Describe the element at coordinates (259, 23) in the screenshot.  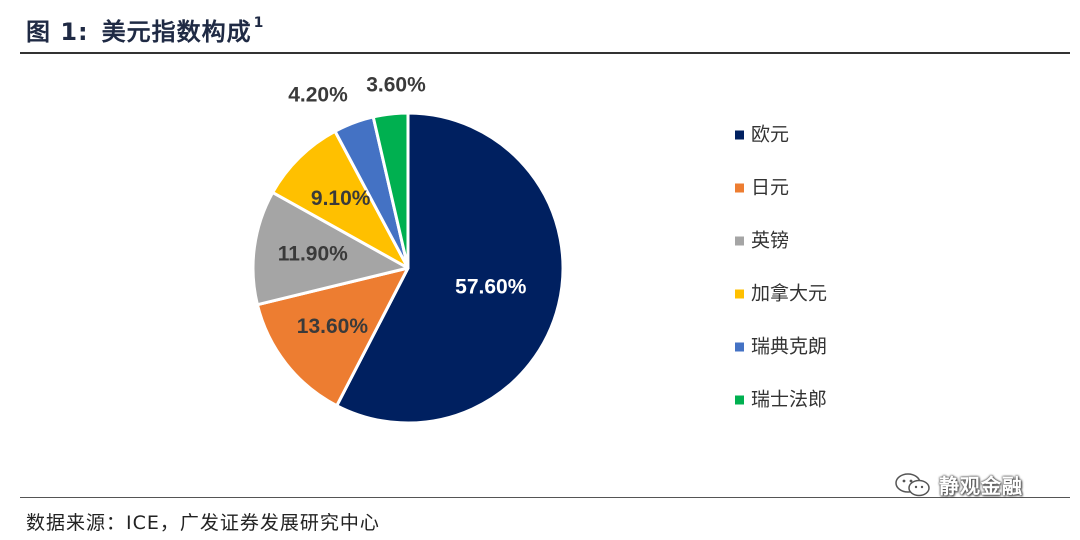
I see `footnote-mark: 1` at that location.